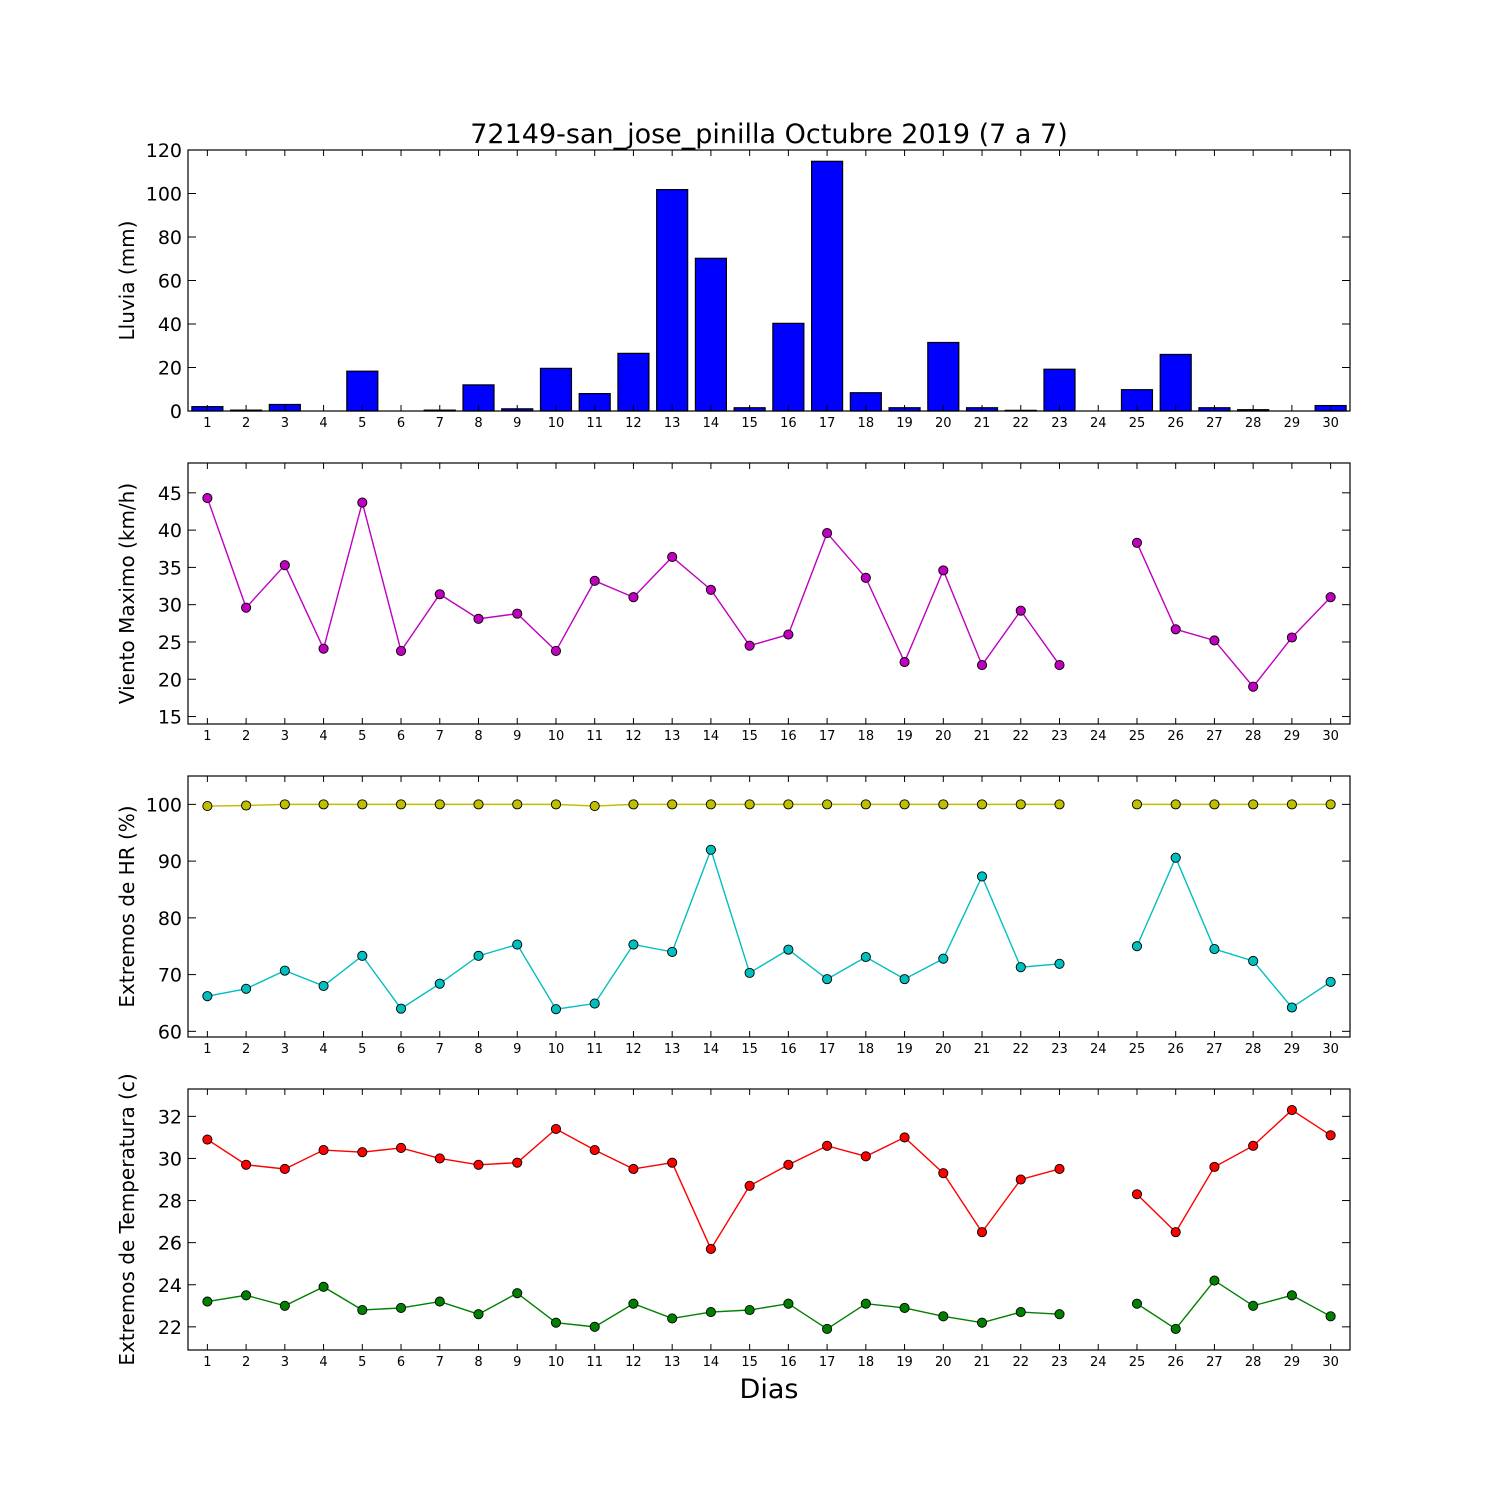 The width and height of the screenshot is (1500, 1500). Describe the element at coordinates (1137, 1362) in the screenshot. I see `x-tick-label: 25` at that location.